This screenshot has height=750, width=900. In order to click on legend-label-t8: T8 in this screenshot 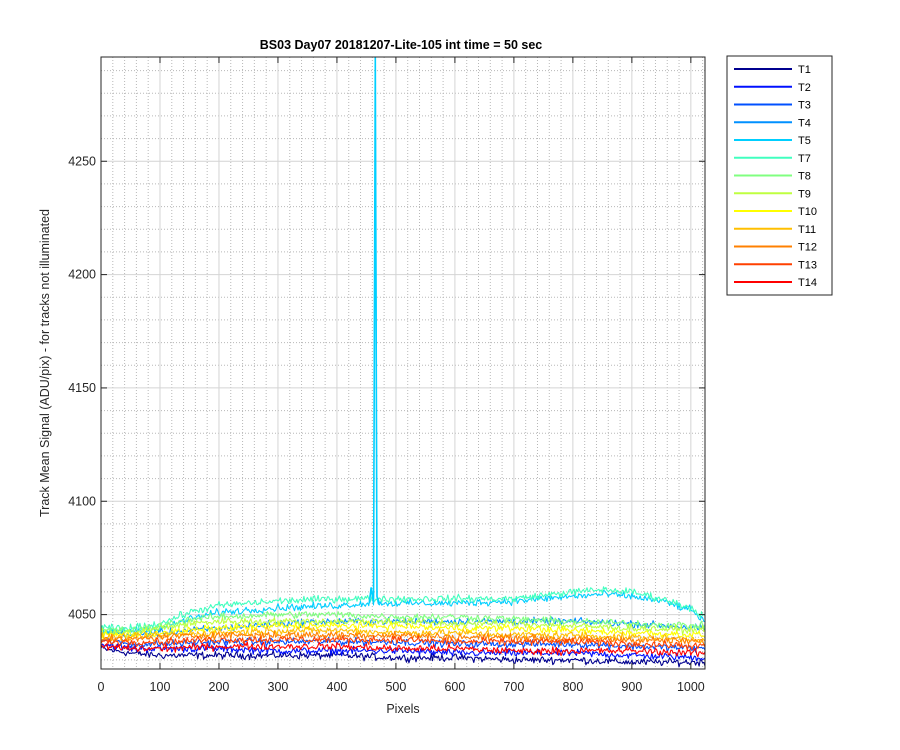, I will do `click(804, 177)`.